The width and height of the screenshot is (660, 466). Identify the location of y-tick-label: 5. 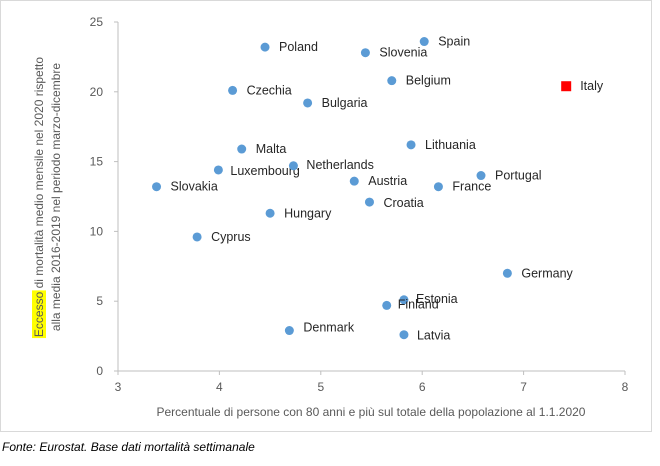
(99, 301).